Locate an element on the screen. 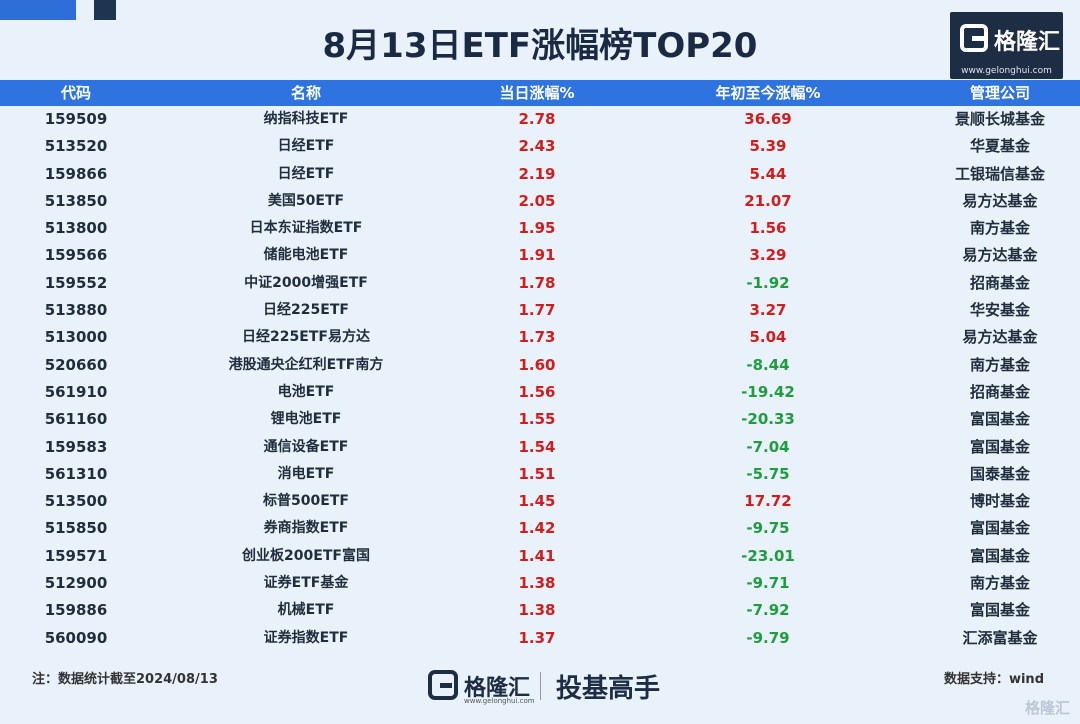  footer-logo-icon is located at coordinates (443, 685).